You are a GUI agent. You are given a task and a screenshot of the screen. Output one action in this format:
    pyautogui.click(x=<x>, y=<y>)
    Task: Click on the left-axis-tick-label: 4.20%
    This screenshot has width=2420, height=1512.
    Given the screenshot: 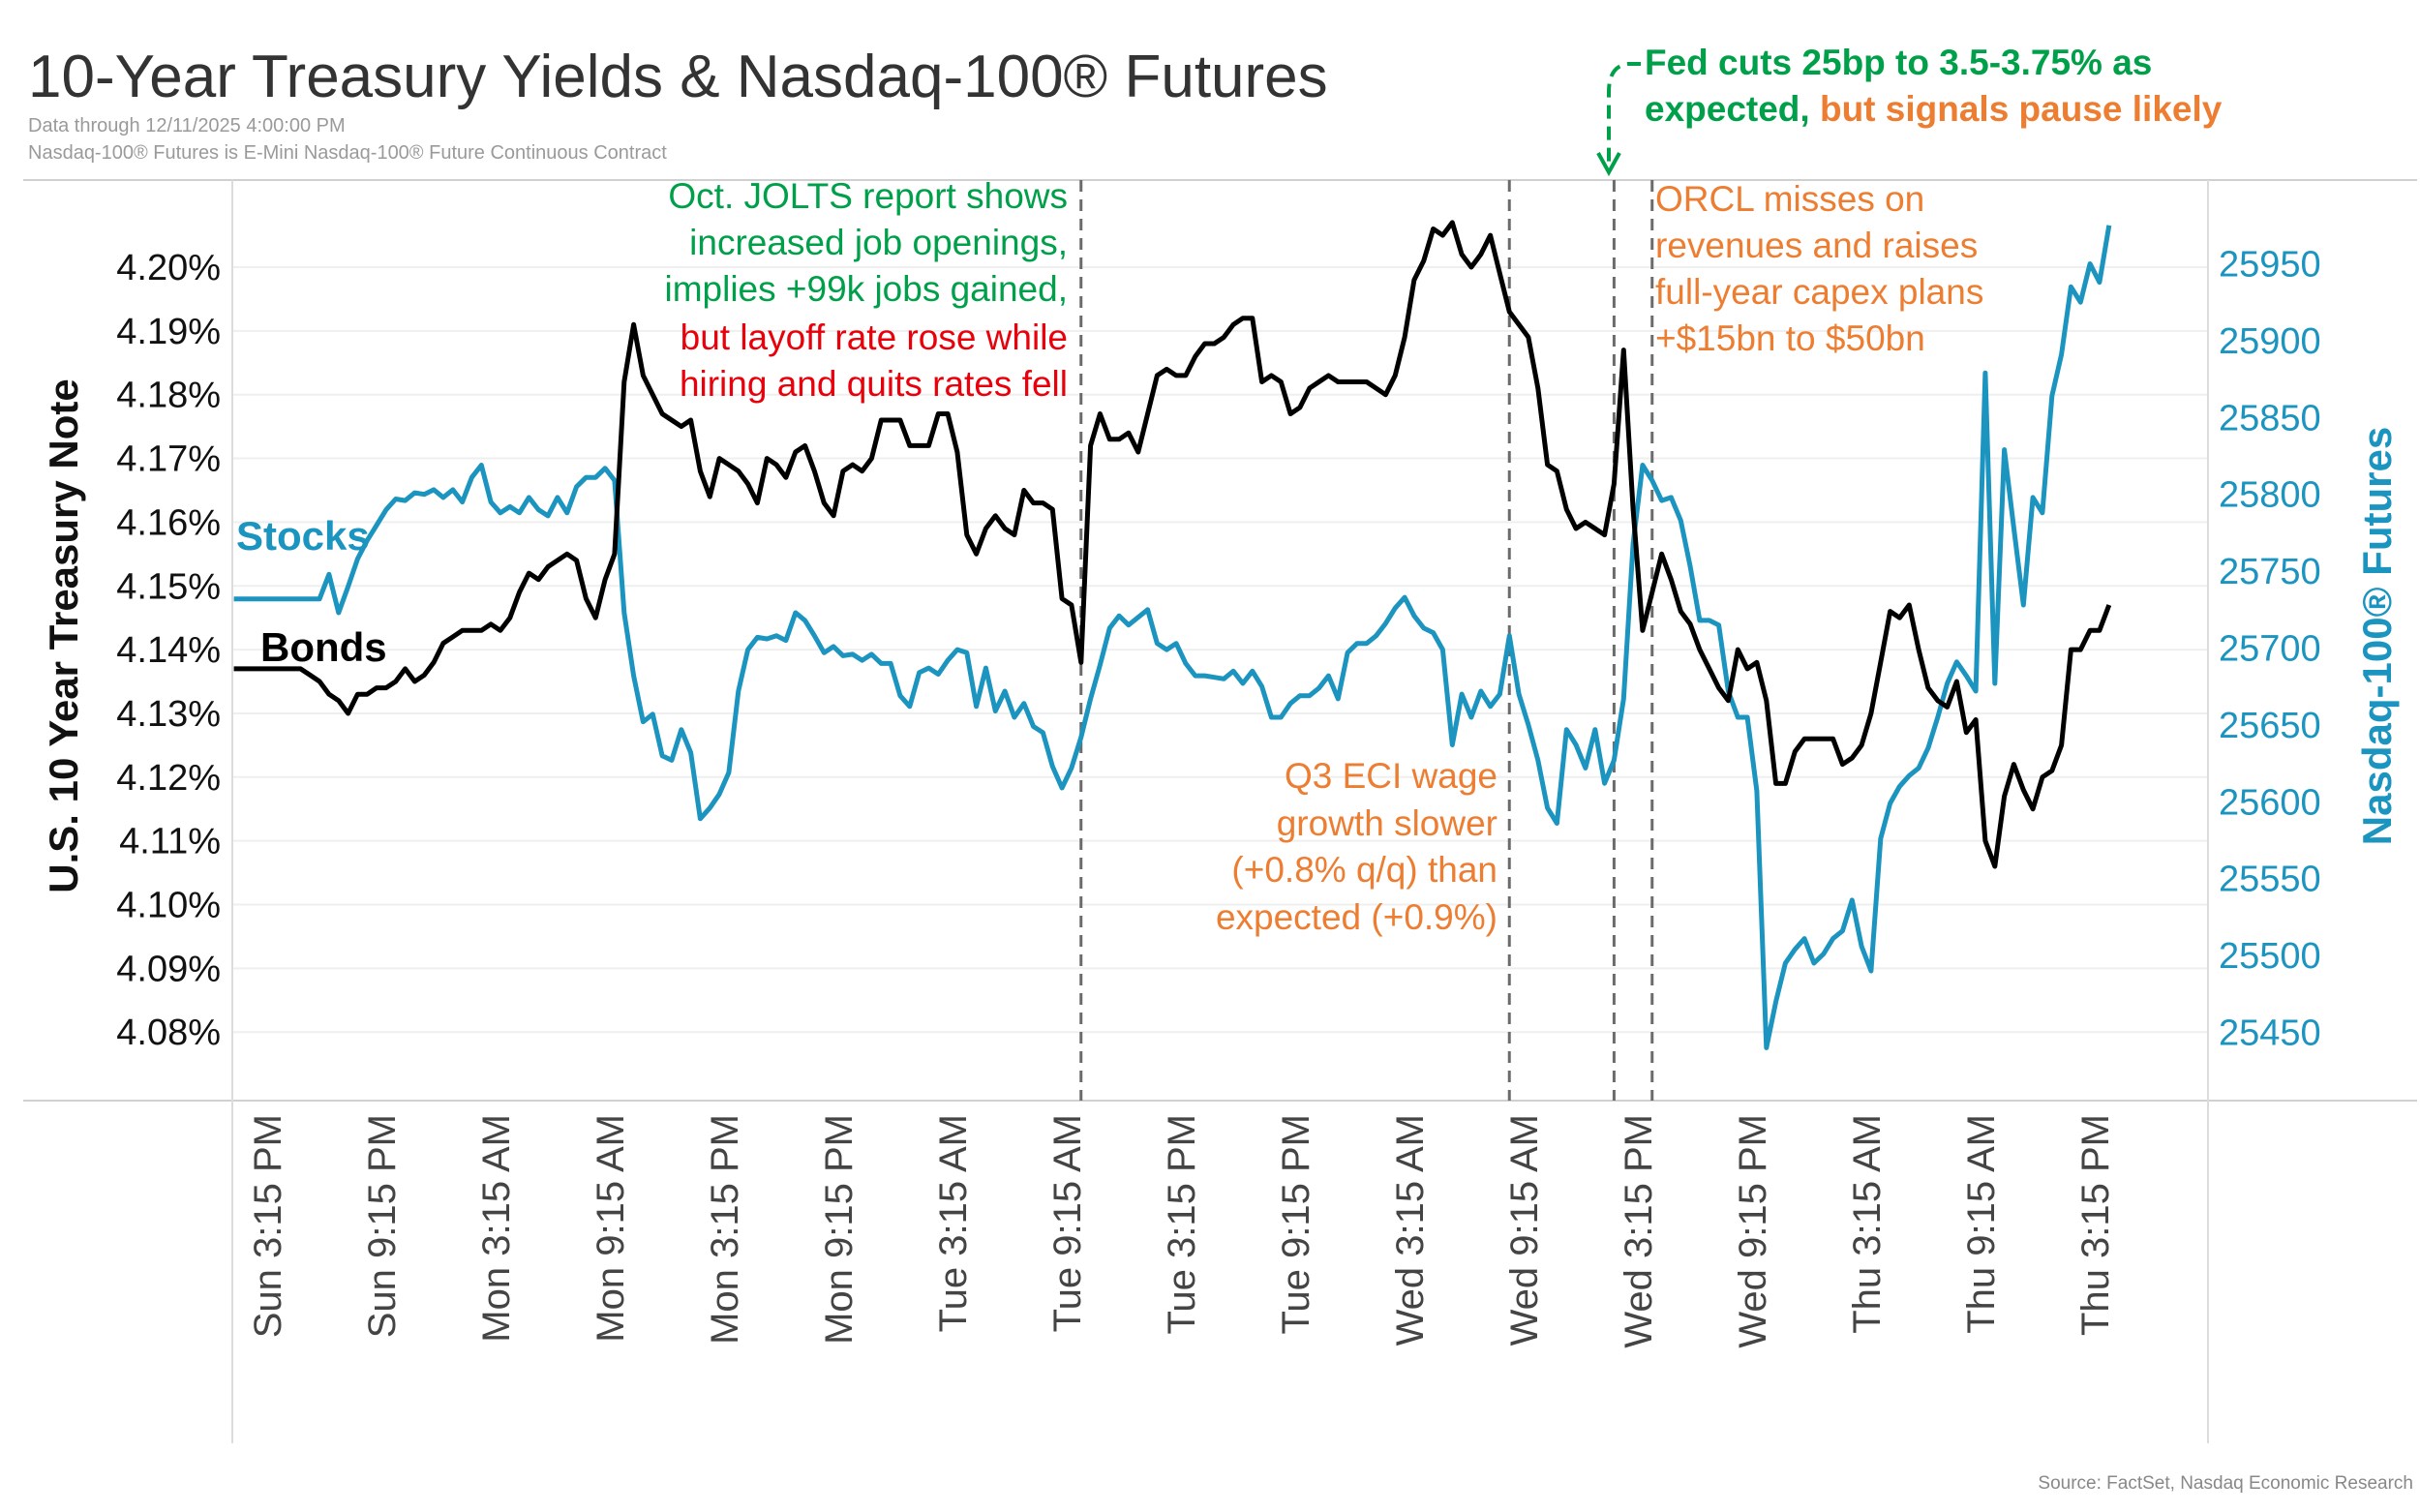 What is the action you would take?
    pyautogui.click(x=168, y=268)
    